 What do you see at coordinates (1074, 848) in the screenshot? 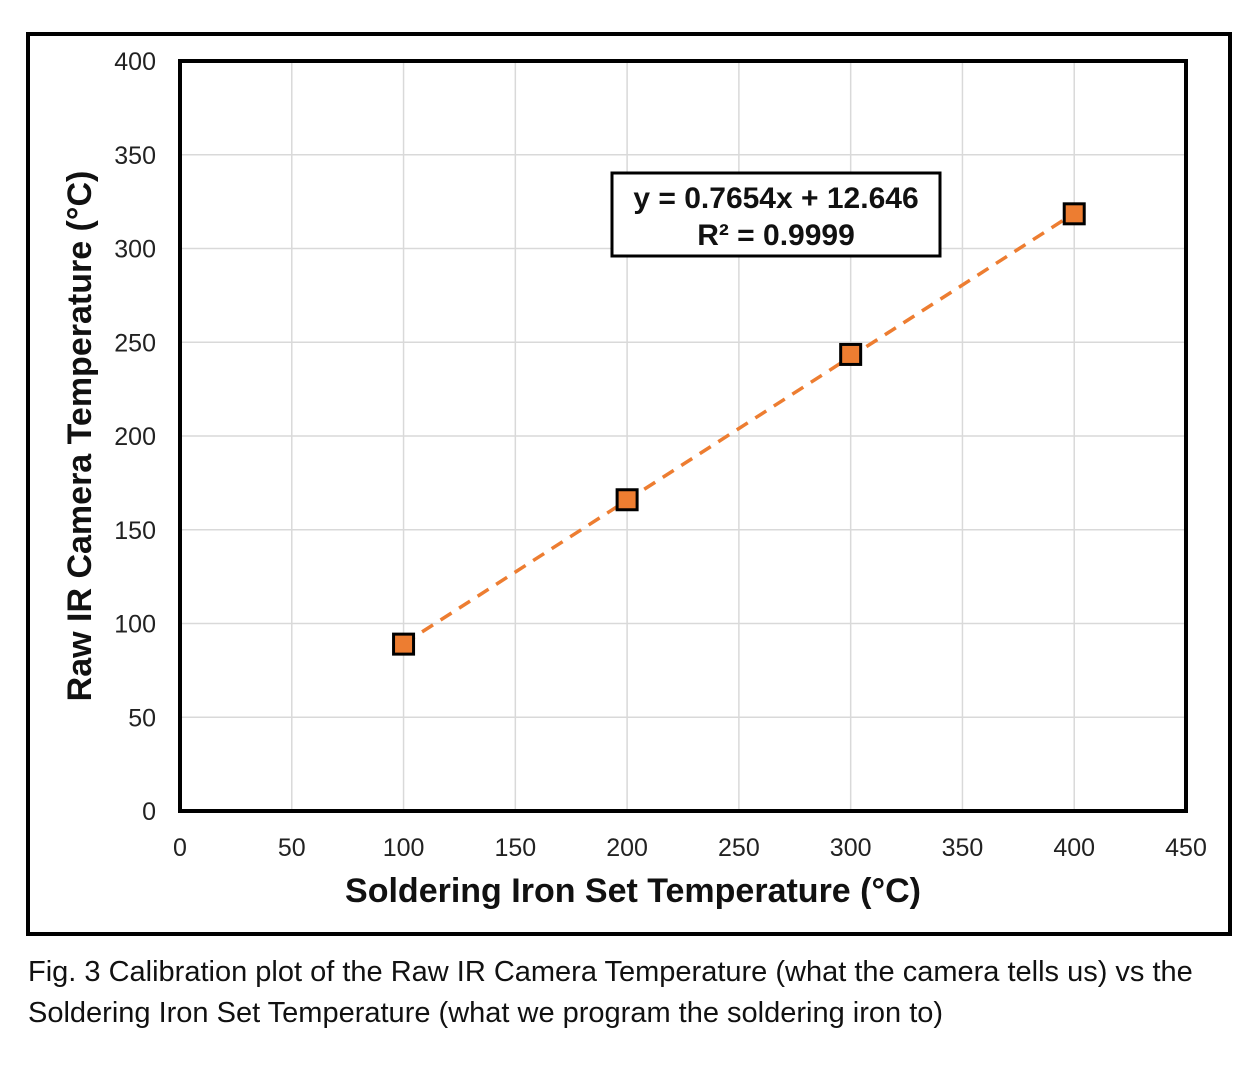
I see `x-tick-label: 400` at bounding box center [1074, 848].